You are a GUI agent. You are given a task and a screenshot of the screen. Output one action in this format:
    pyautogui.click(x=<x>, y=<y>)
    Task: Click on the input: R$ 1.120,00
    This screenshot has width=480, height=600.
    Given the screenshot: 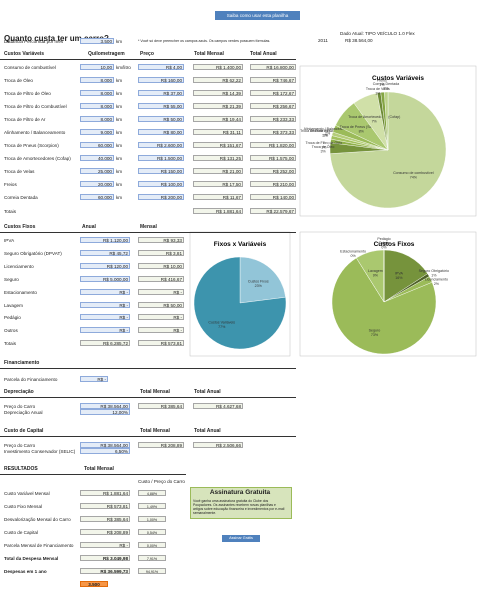 What is the action you would take?
    pyautogui.click(x=105, y=240)
    